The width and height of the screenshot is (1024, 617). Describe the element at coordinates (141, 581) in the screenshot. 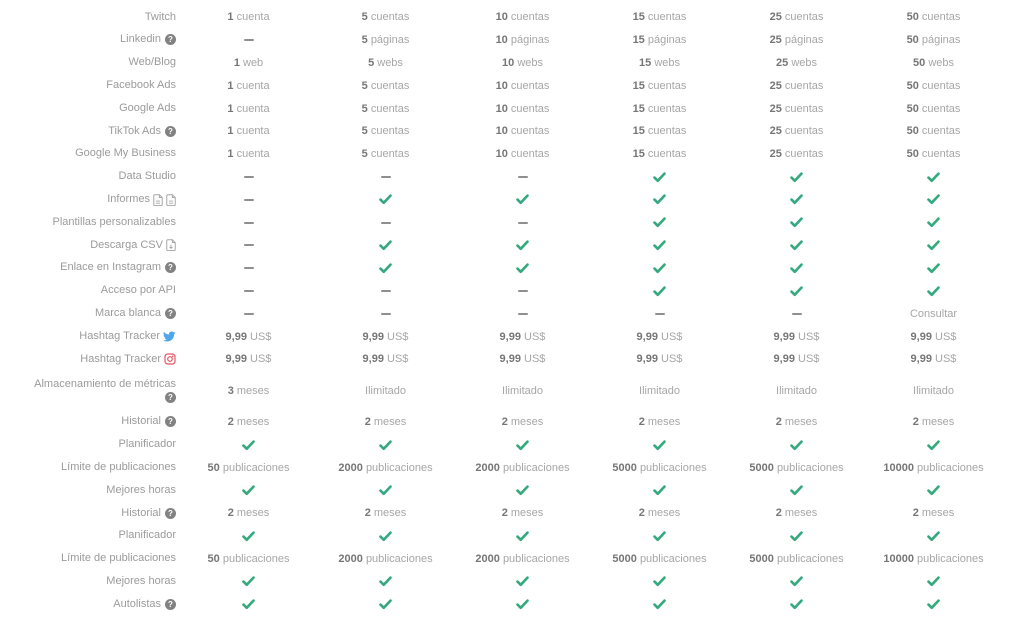

I see `feature-label-text: Mejores horas` at that location.